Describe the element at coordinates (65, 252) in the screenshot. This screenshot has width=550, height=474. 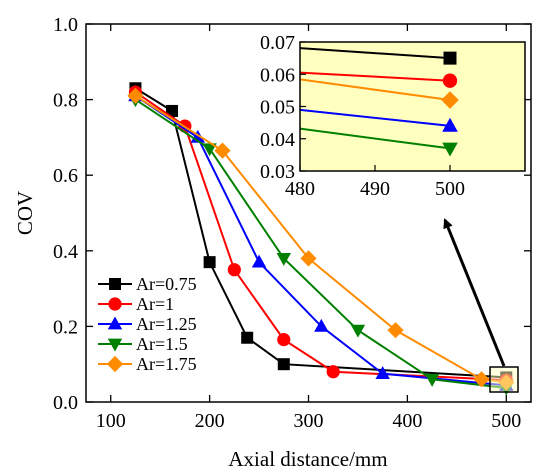
I see `y-tick-label: 0.4` at that location.